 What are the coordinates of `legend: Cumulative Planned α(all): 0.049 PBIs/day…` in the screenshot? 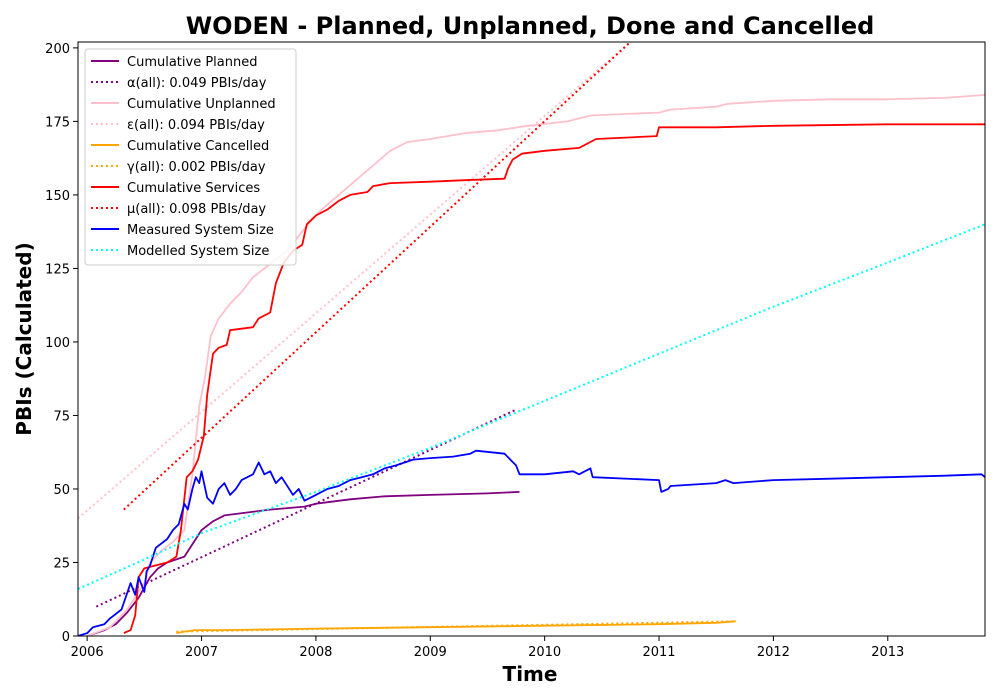 It's located at (190, 157).